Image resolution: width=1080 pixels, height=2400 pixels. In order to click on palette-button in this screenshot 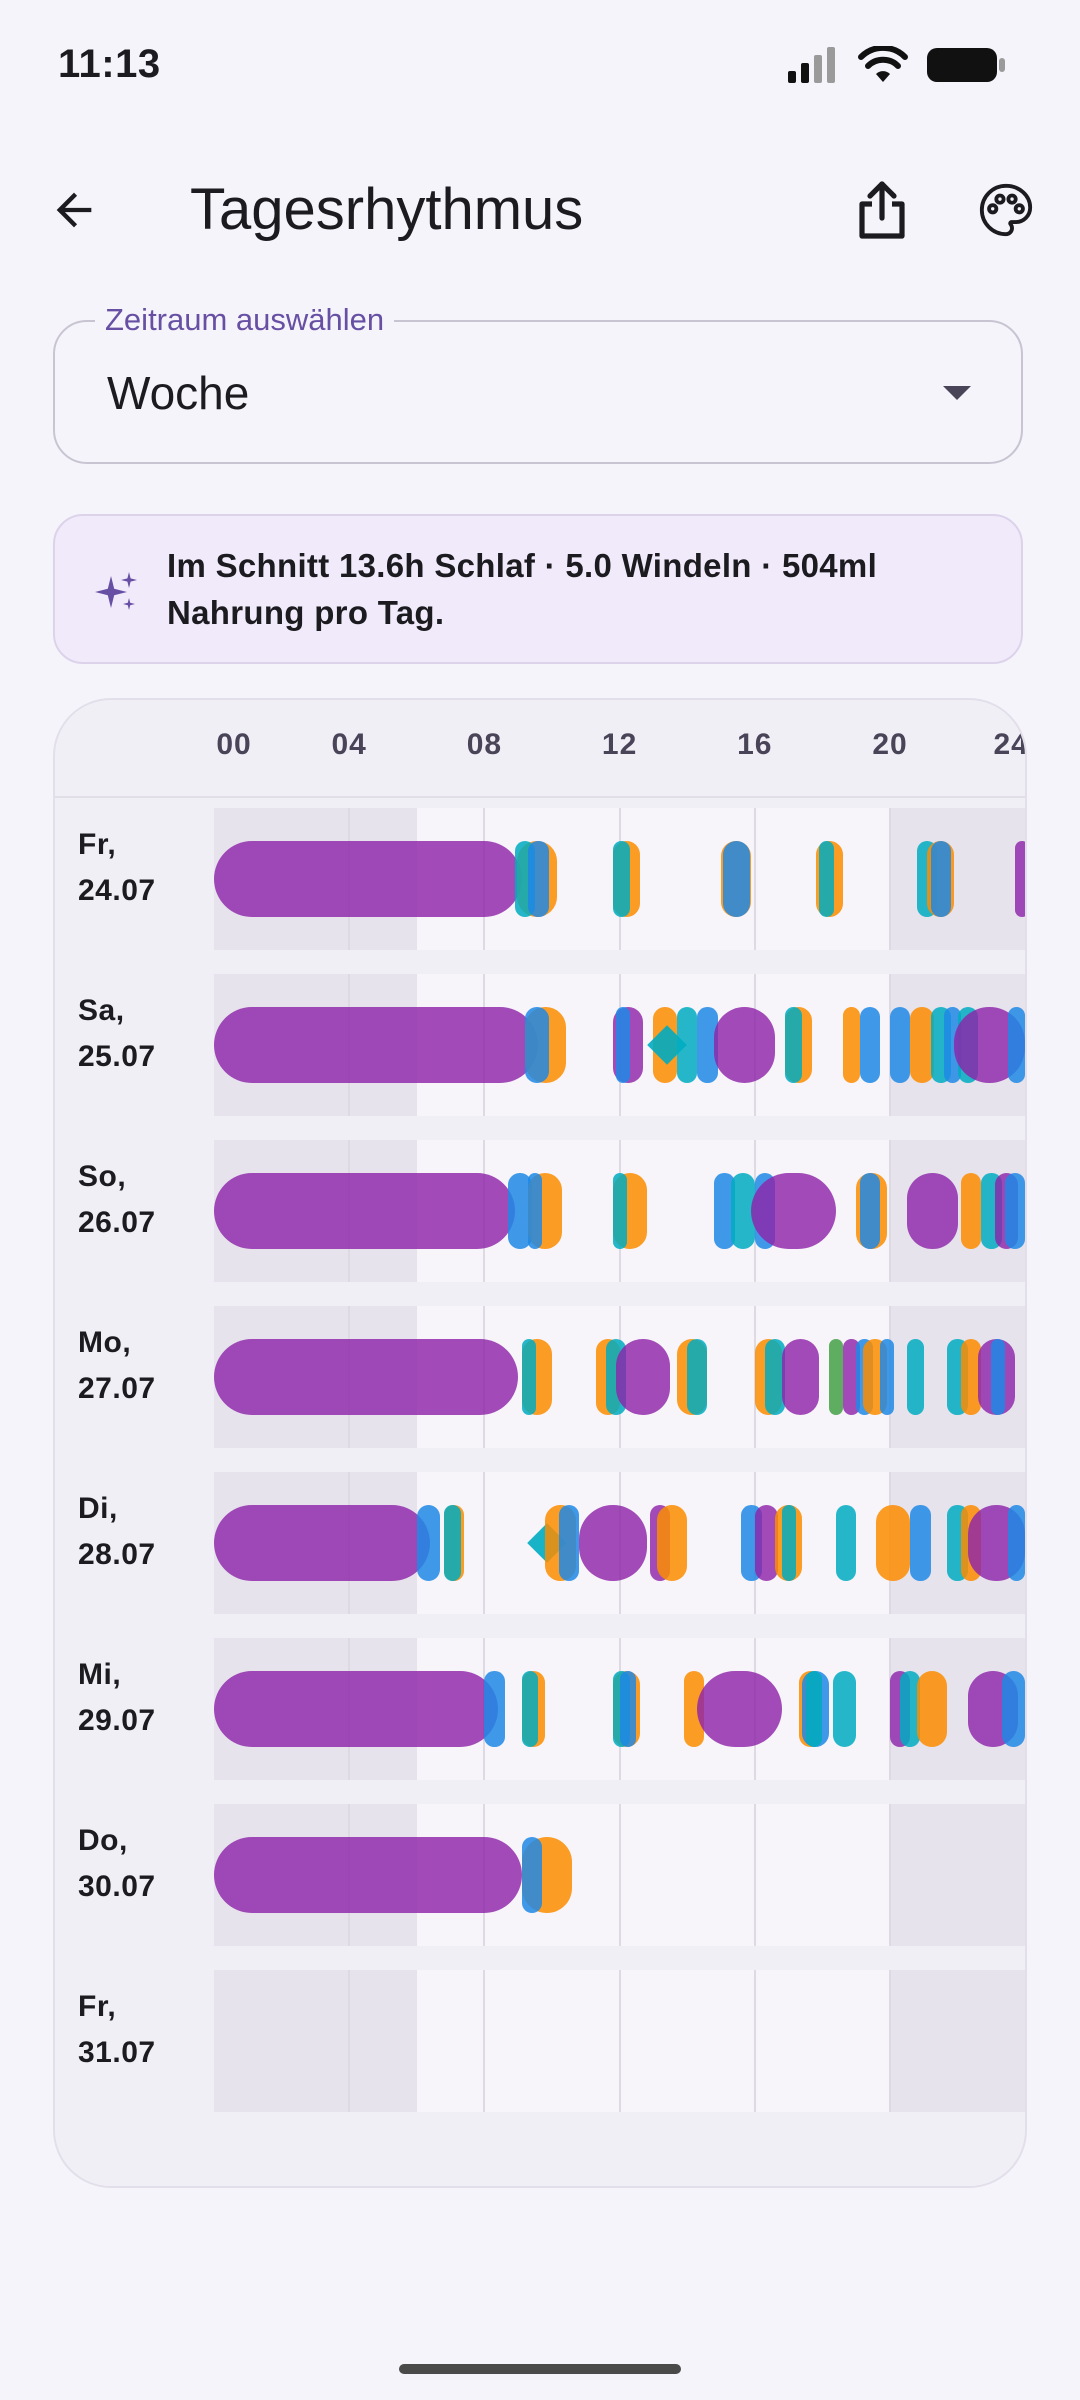, I will do `click(1006, 210)`.